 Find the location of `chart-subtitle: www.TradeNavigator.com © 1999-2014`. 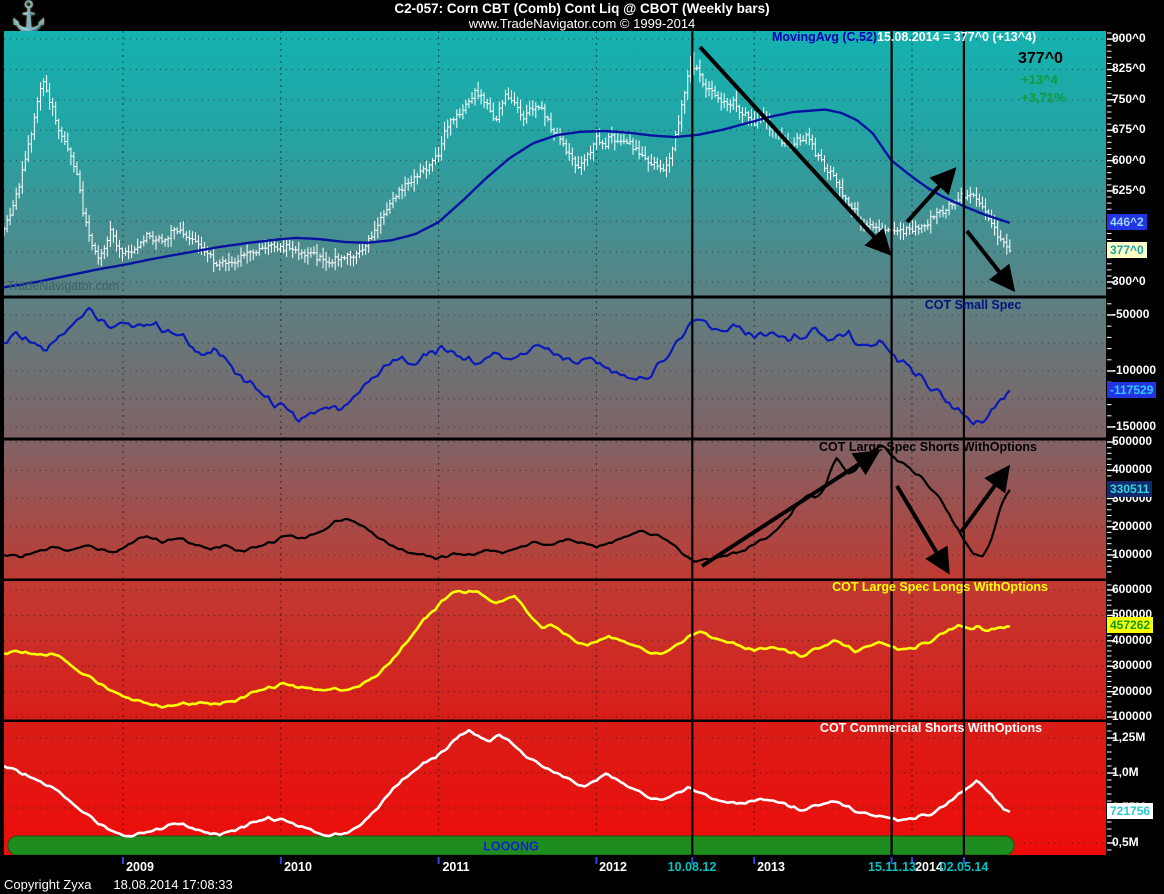

chart-subtitle: www.TradeNavigator.com © 1999-2014 is located at coordinates (582, 23).